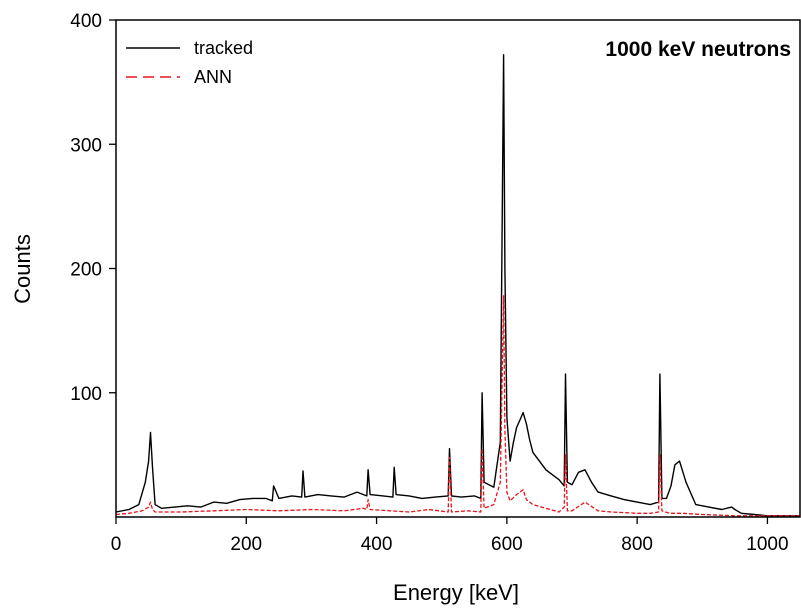 The width and height of the screenshot is (801, 610). I want to click on legend: tracked ANN, so click(189, 62).